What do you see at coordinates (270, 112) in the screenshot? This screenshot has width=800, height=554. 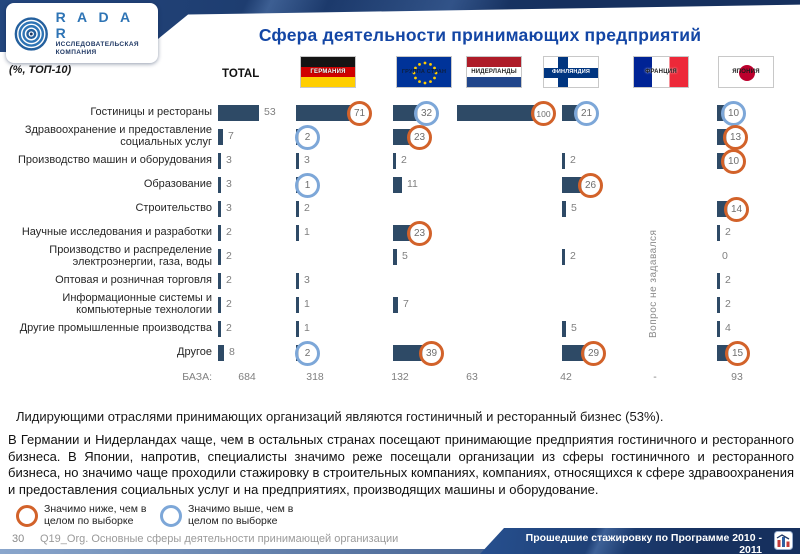 I see `value-label: 53` at bounding box center [270, 112].